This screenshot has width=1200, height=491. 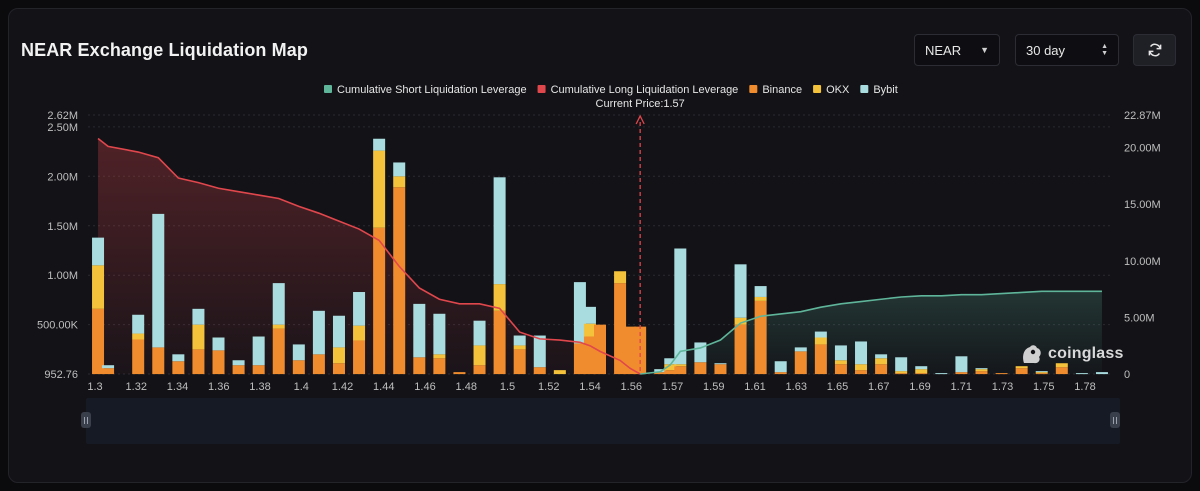 I want to click on x-tick-label: 1.69, so click(x=919, y=387).